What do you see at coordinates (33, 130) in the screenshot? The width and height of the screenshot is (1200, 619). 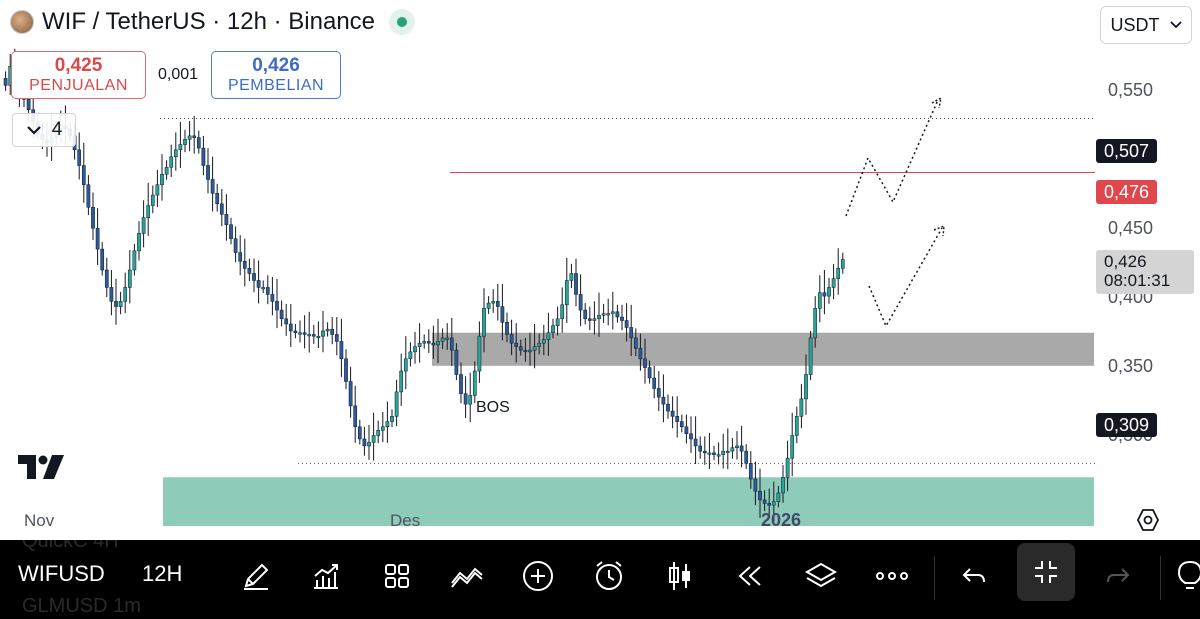 I see `chevron-down-icon` at bounding box center [33, 130].